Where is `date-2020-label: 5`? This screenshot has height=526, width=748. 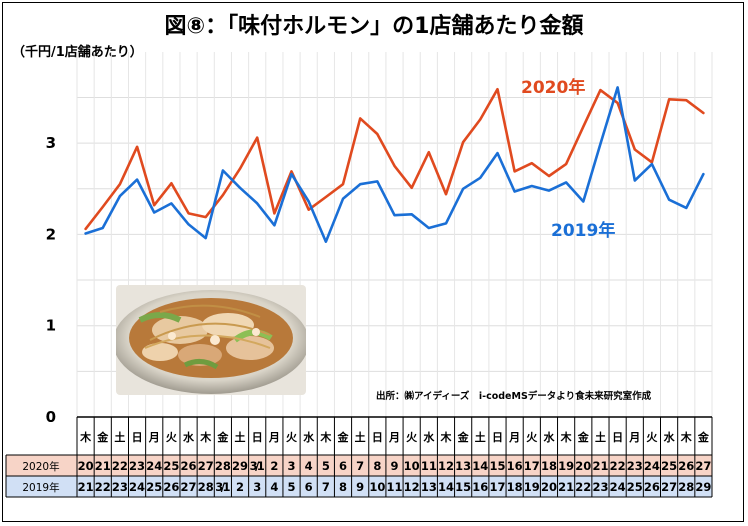 date-2020-label: 5 is located at coordinates (326, 466).